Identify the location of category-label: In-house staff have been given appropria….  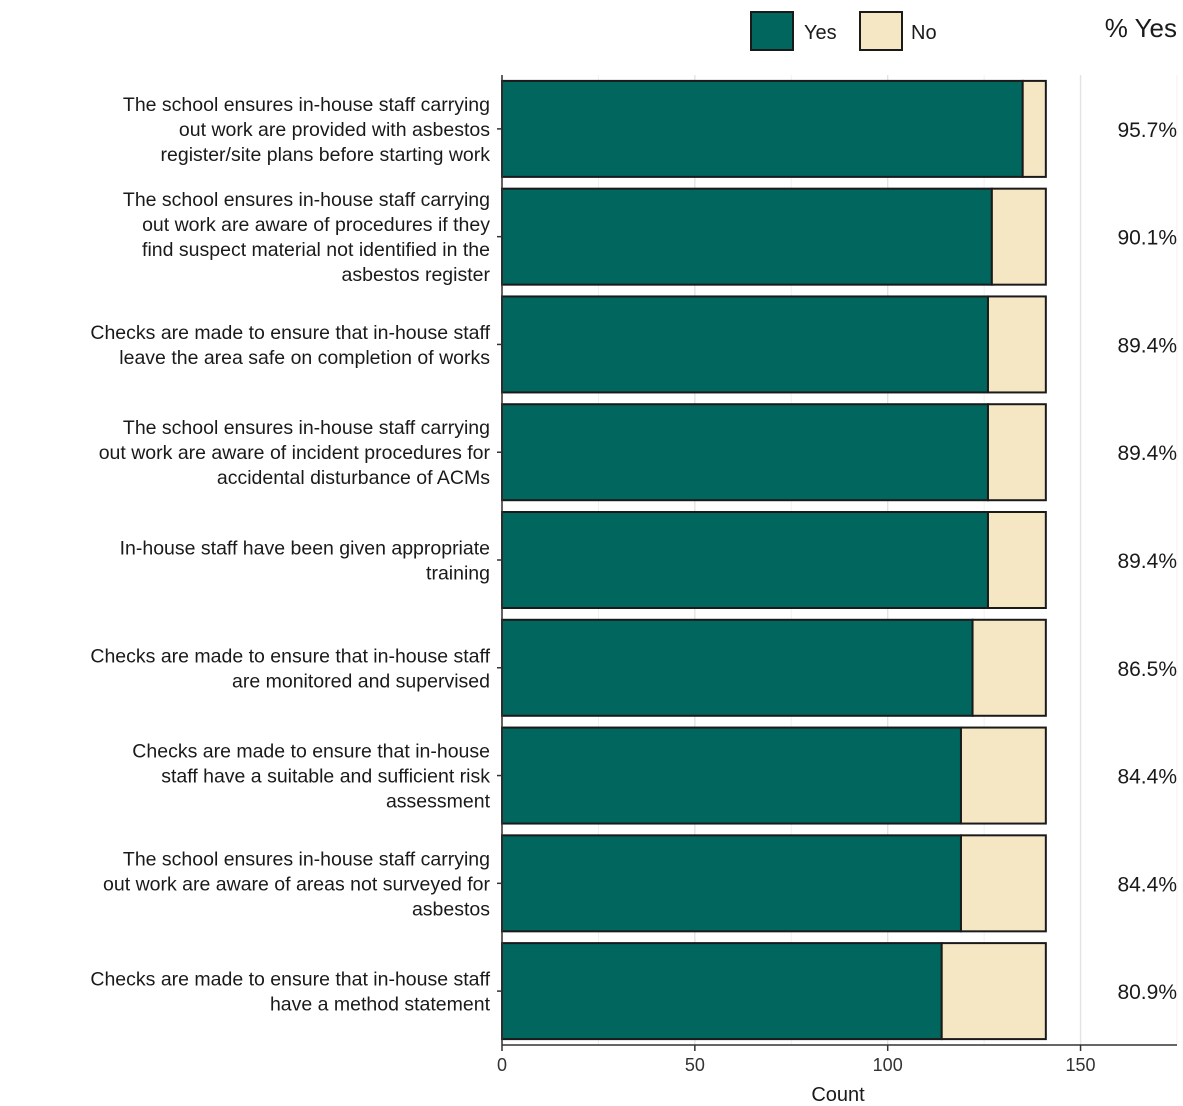
(305, 561).